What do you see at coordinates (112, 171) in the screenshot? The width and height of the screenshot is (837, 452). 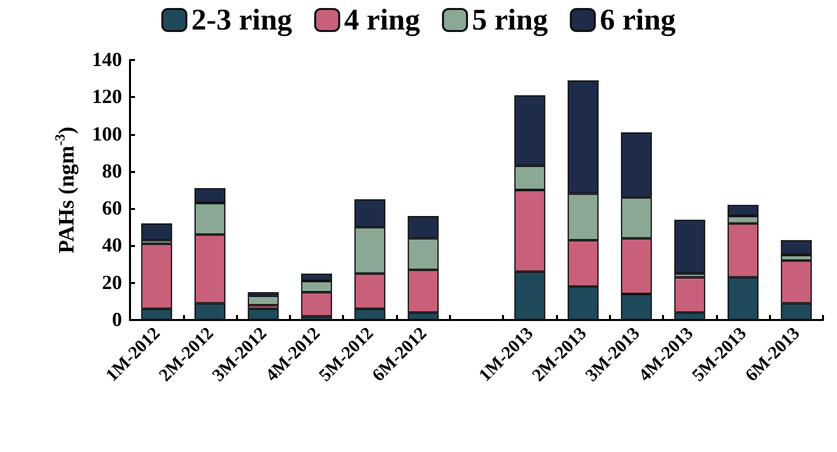 I see `y-tick-label: 80` at bounding box center [112, 171].